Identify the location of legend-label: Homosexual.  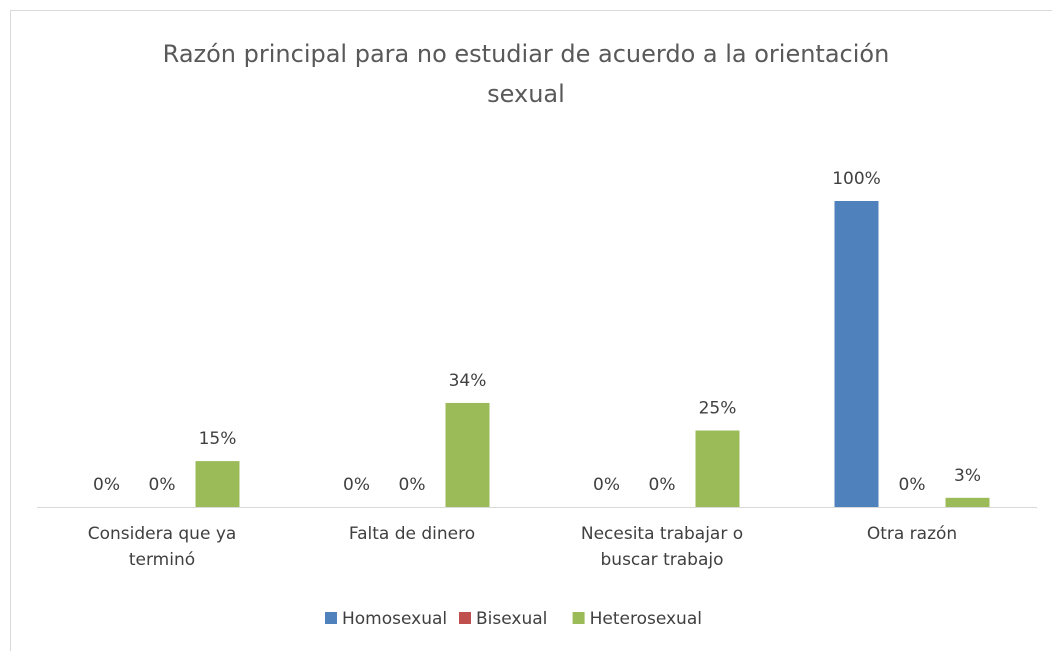
(394, 619).